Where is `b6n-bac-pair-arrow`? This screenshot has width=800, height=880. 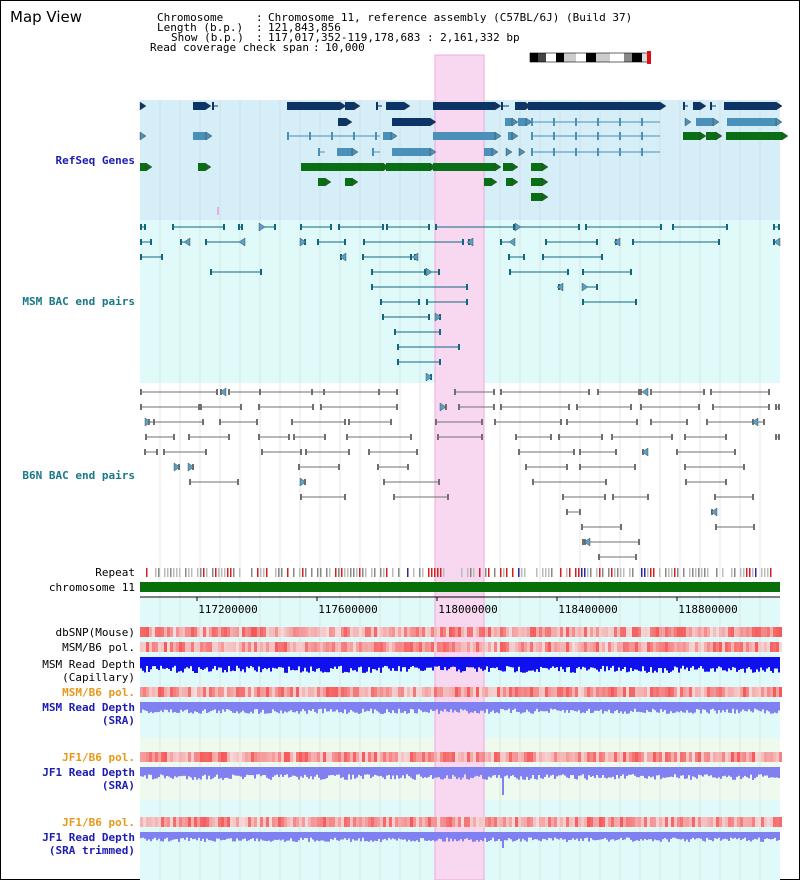
b6n-bac-pair-arrow is located at coordinates (443, 407).